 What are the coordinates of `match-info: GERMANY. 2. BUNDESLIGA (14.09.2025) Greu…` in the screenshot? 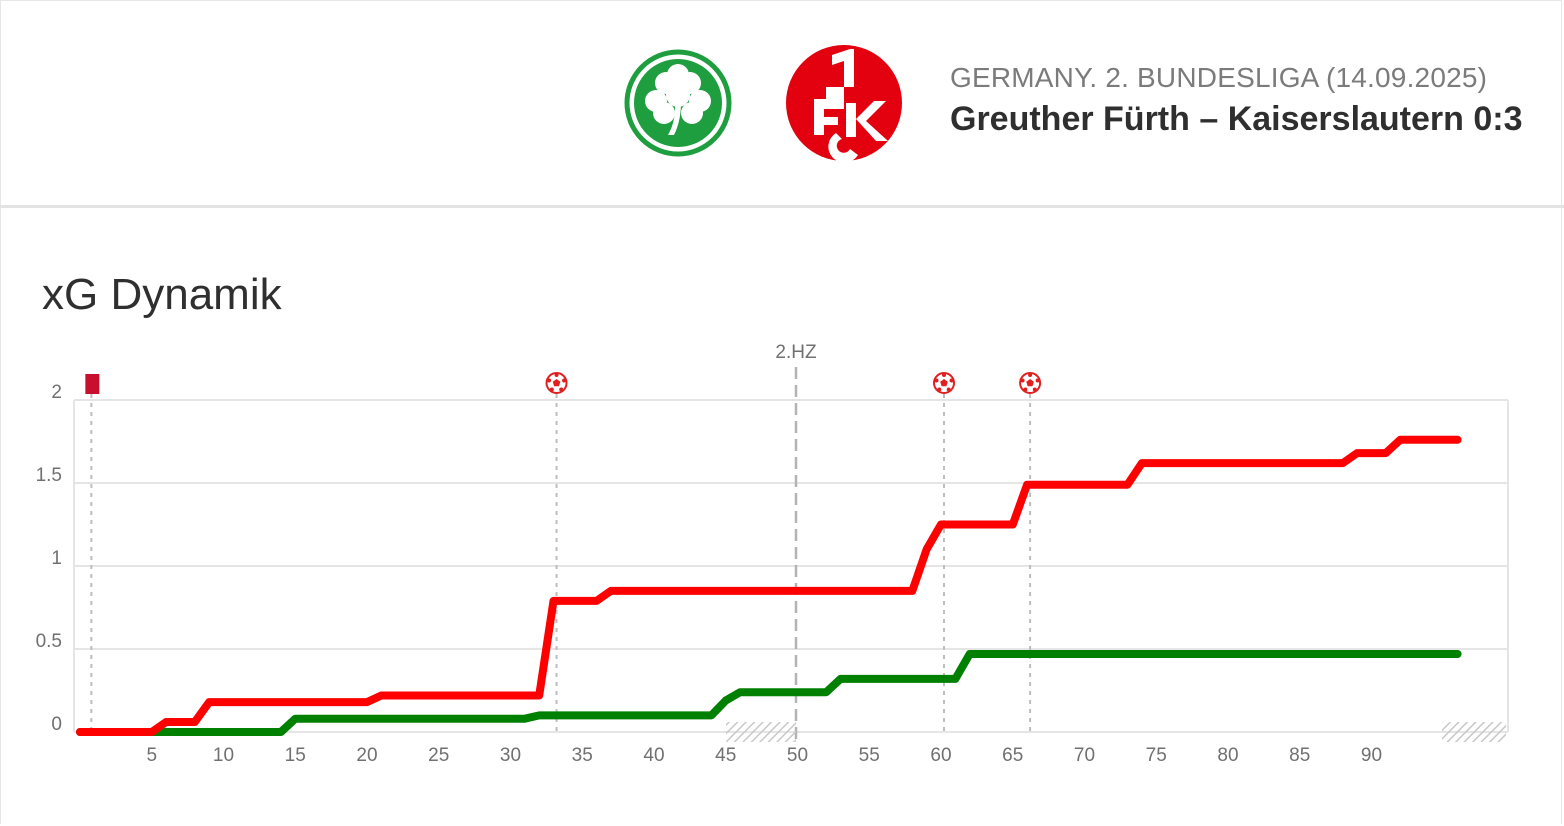 It's located at (1236, 100).